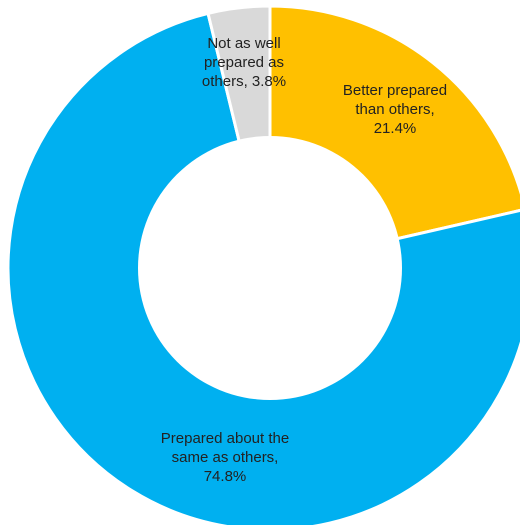 This screenshot has width=520, height=525. What do you see at coordinates (243, 43) in the screenshot?
I see `slice-label-line: Not as well` at bounding box center [243, 43].